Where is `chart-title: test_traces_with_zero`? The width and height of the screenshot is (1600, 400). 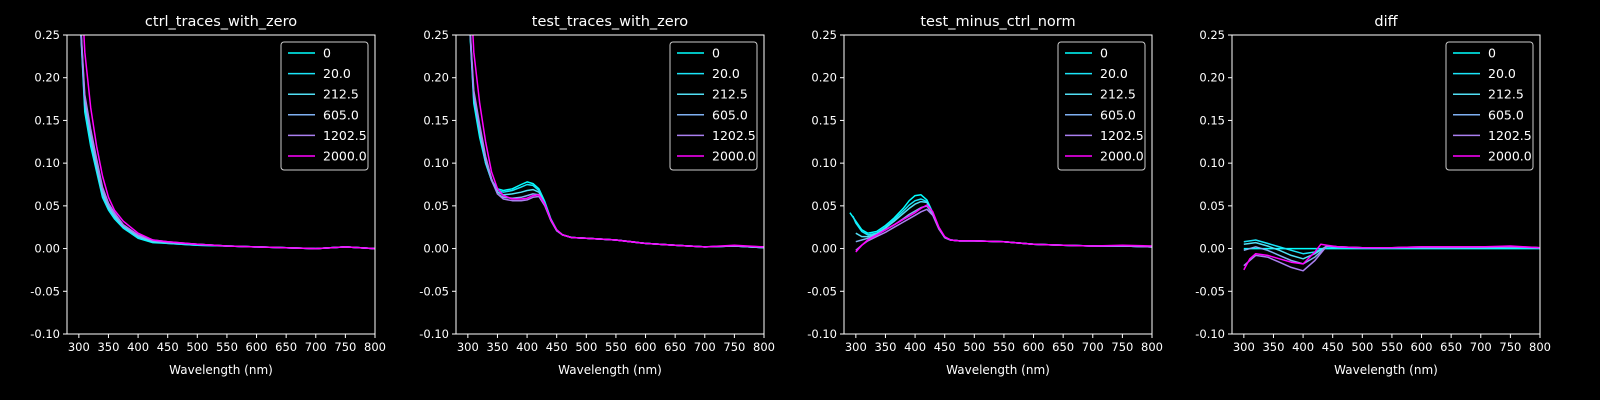 chart-title: test_traces_with_zero is located at coordinates (610, 22).